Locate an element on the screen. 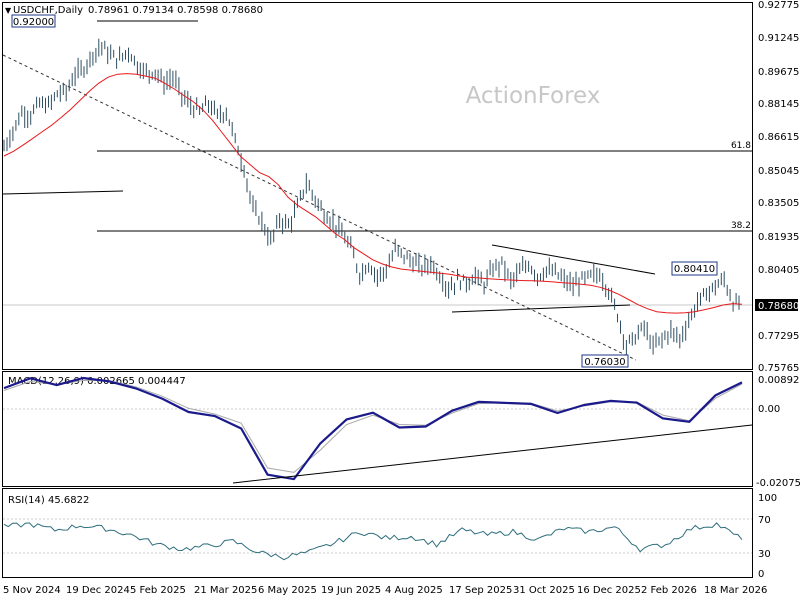 This screenshot has height=600, width=800. x-tick-1: 19 Dec 2024 is located at coordinates (98, 590).